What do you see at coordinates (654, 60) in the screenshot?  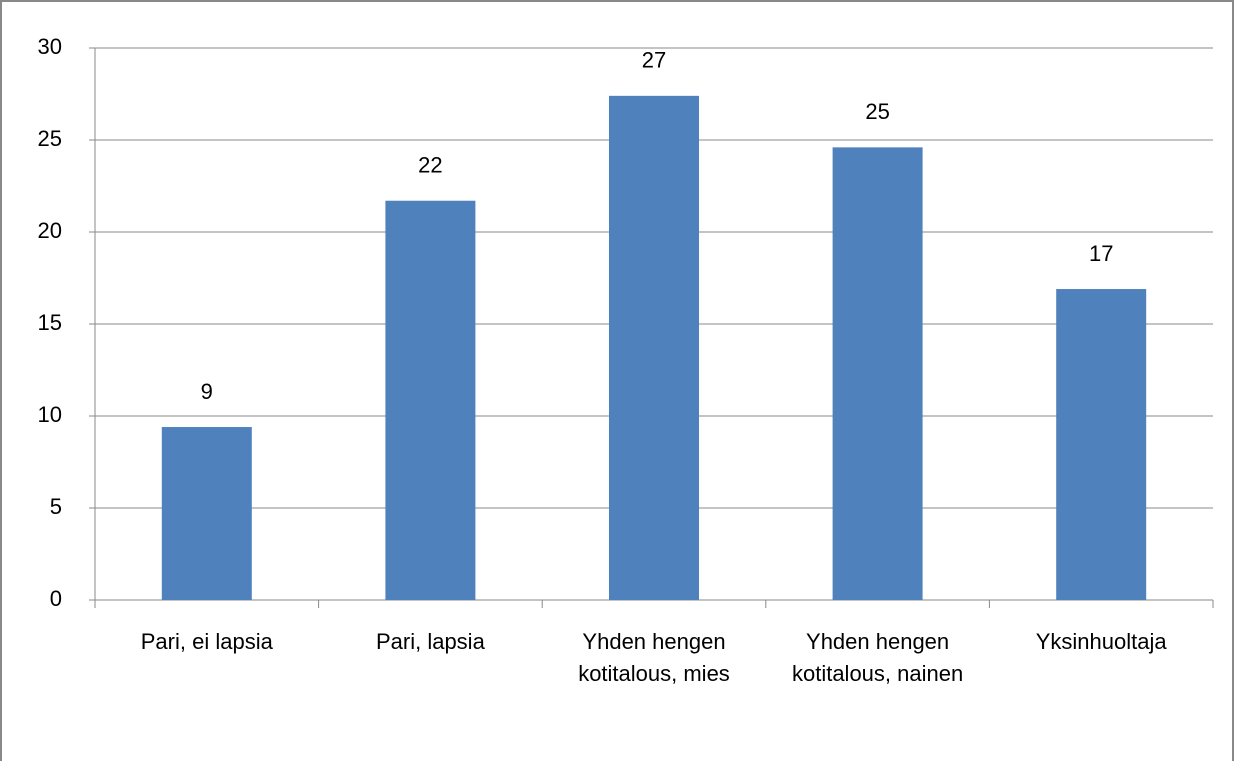 I see `data-label: 27` at bounding box center [654, 60].